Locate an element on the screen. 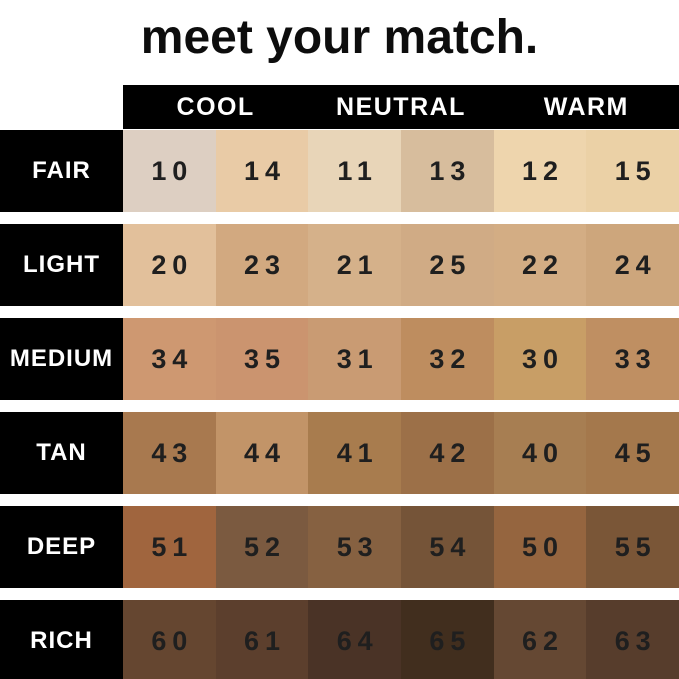  shade-number: 64 is located at coordinates (357, 640).